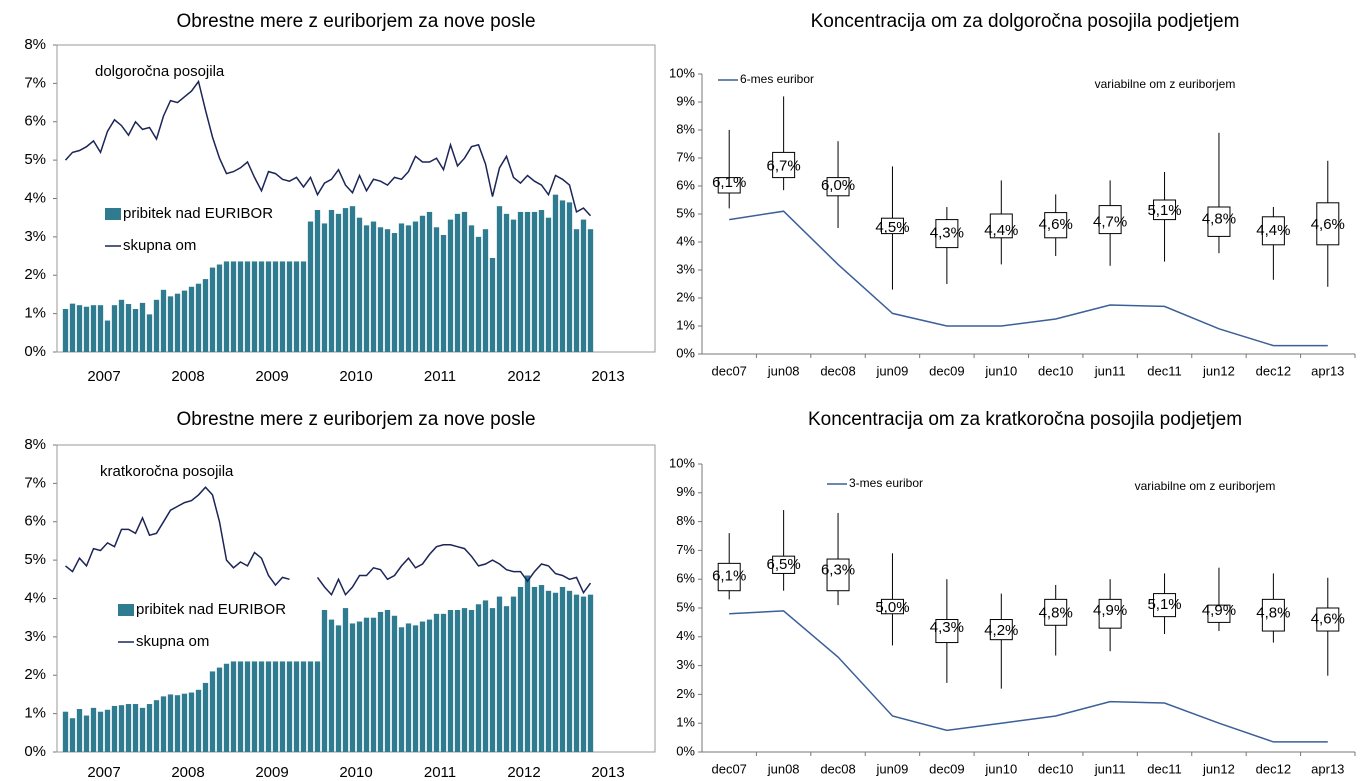  I want to click on x-tick-label: jun09, so click(892, 370).